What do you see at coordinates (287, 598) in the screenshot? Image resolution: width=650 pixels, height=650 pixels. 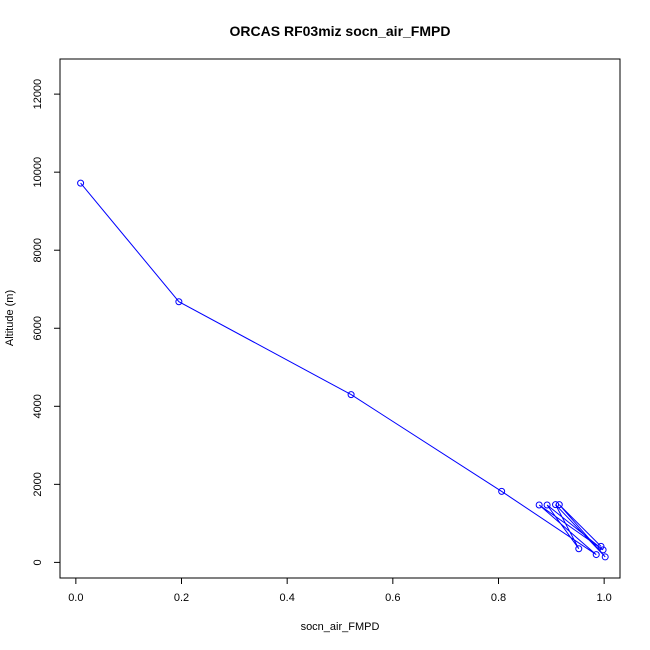 I see `x-tick-label: 0.4` at bounding box center [287, 598].